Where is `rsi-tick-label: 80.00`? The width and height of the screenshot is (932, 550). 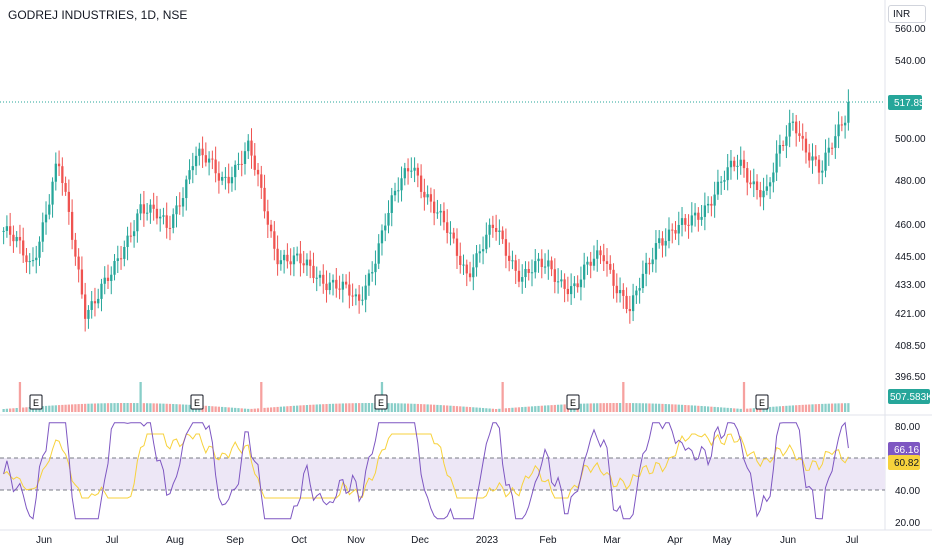 rsi-tick-label: 80.00 is located at coordinates (907, 427).